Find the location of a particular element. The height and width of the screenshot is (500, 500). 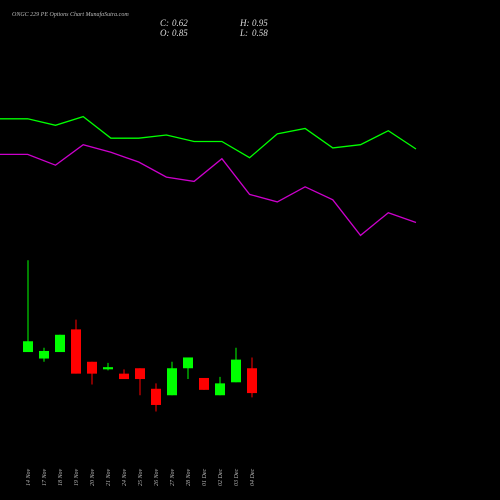

x-tick-label: 24 Nov is located at coordinates (124, 477).